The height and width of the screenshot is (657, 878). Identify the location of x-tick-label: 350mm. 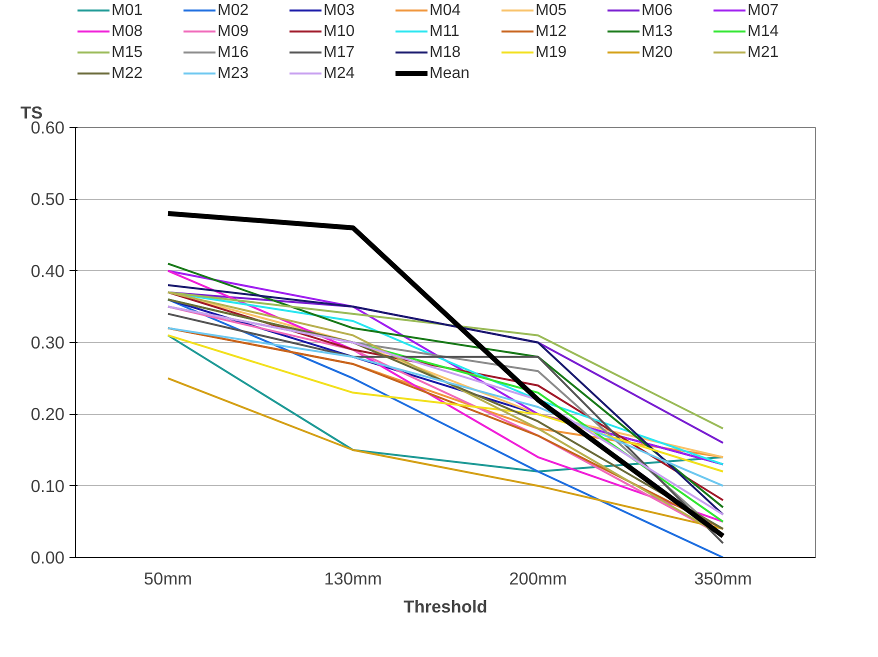
(723, 578).